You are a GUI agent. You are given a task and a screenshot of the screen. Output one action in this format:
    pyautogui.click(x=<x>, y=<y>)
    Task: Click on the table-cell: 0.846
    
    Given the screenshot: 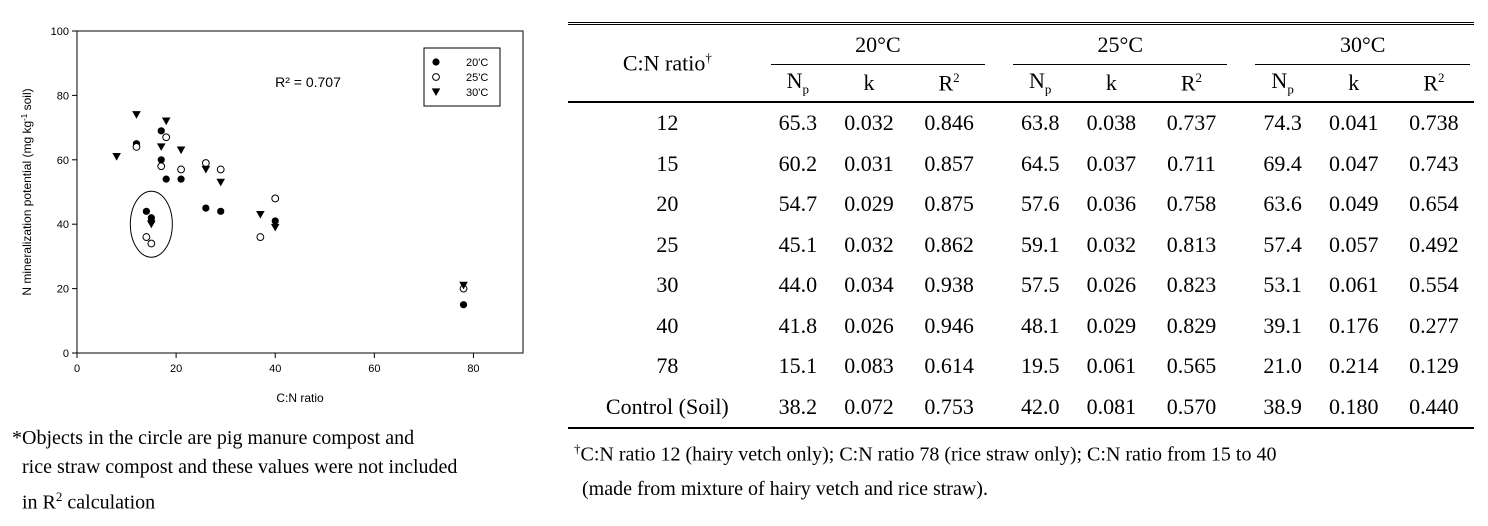 What is the action you would take?
    pyautogui.click(x=949, y=123)
    